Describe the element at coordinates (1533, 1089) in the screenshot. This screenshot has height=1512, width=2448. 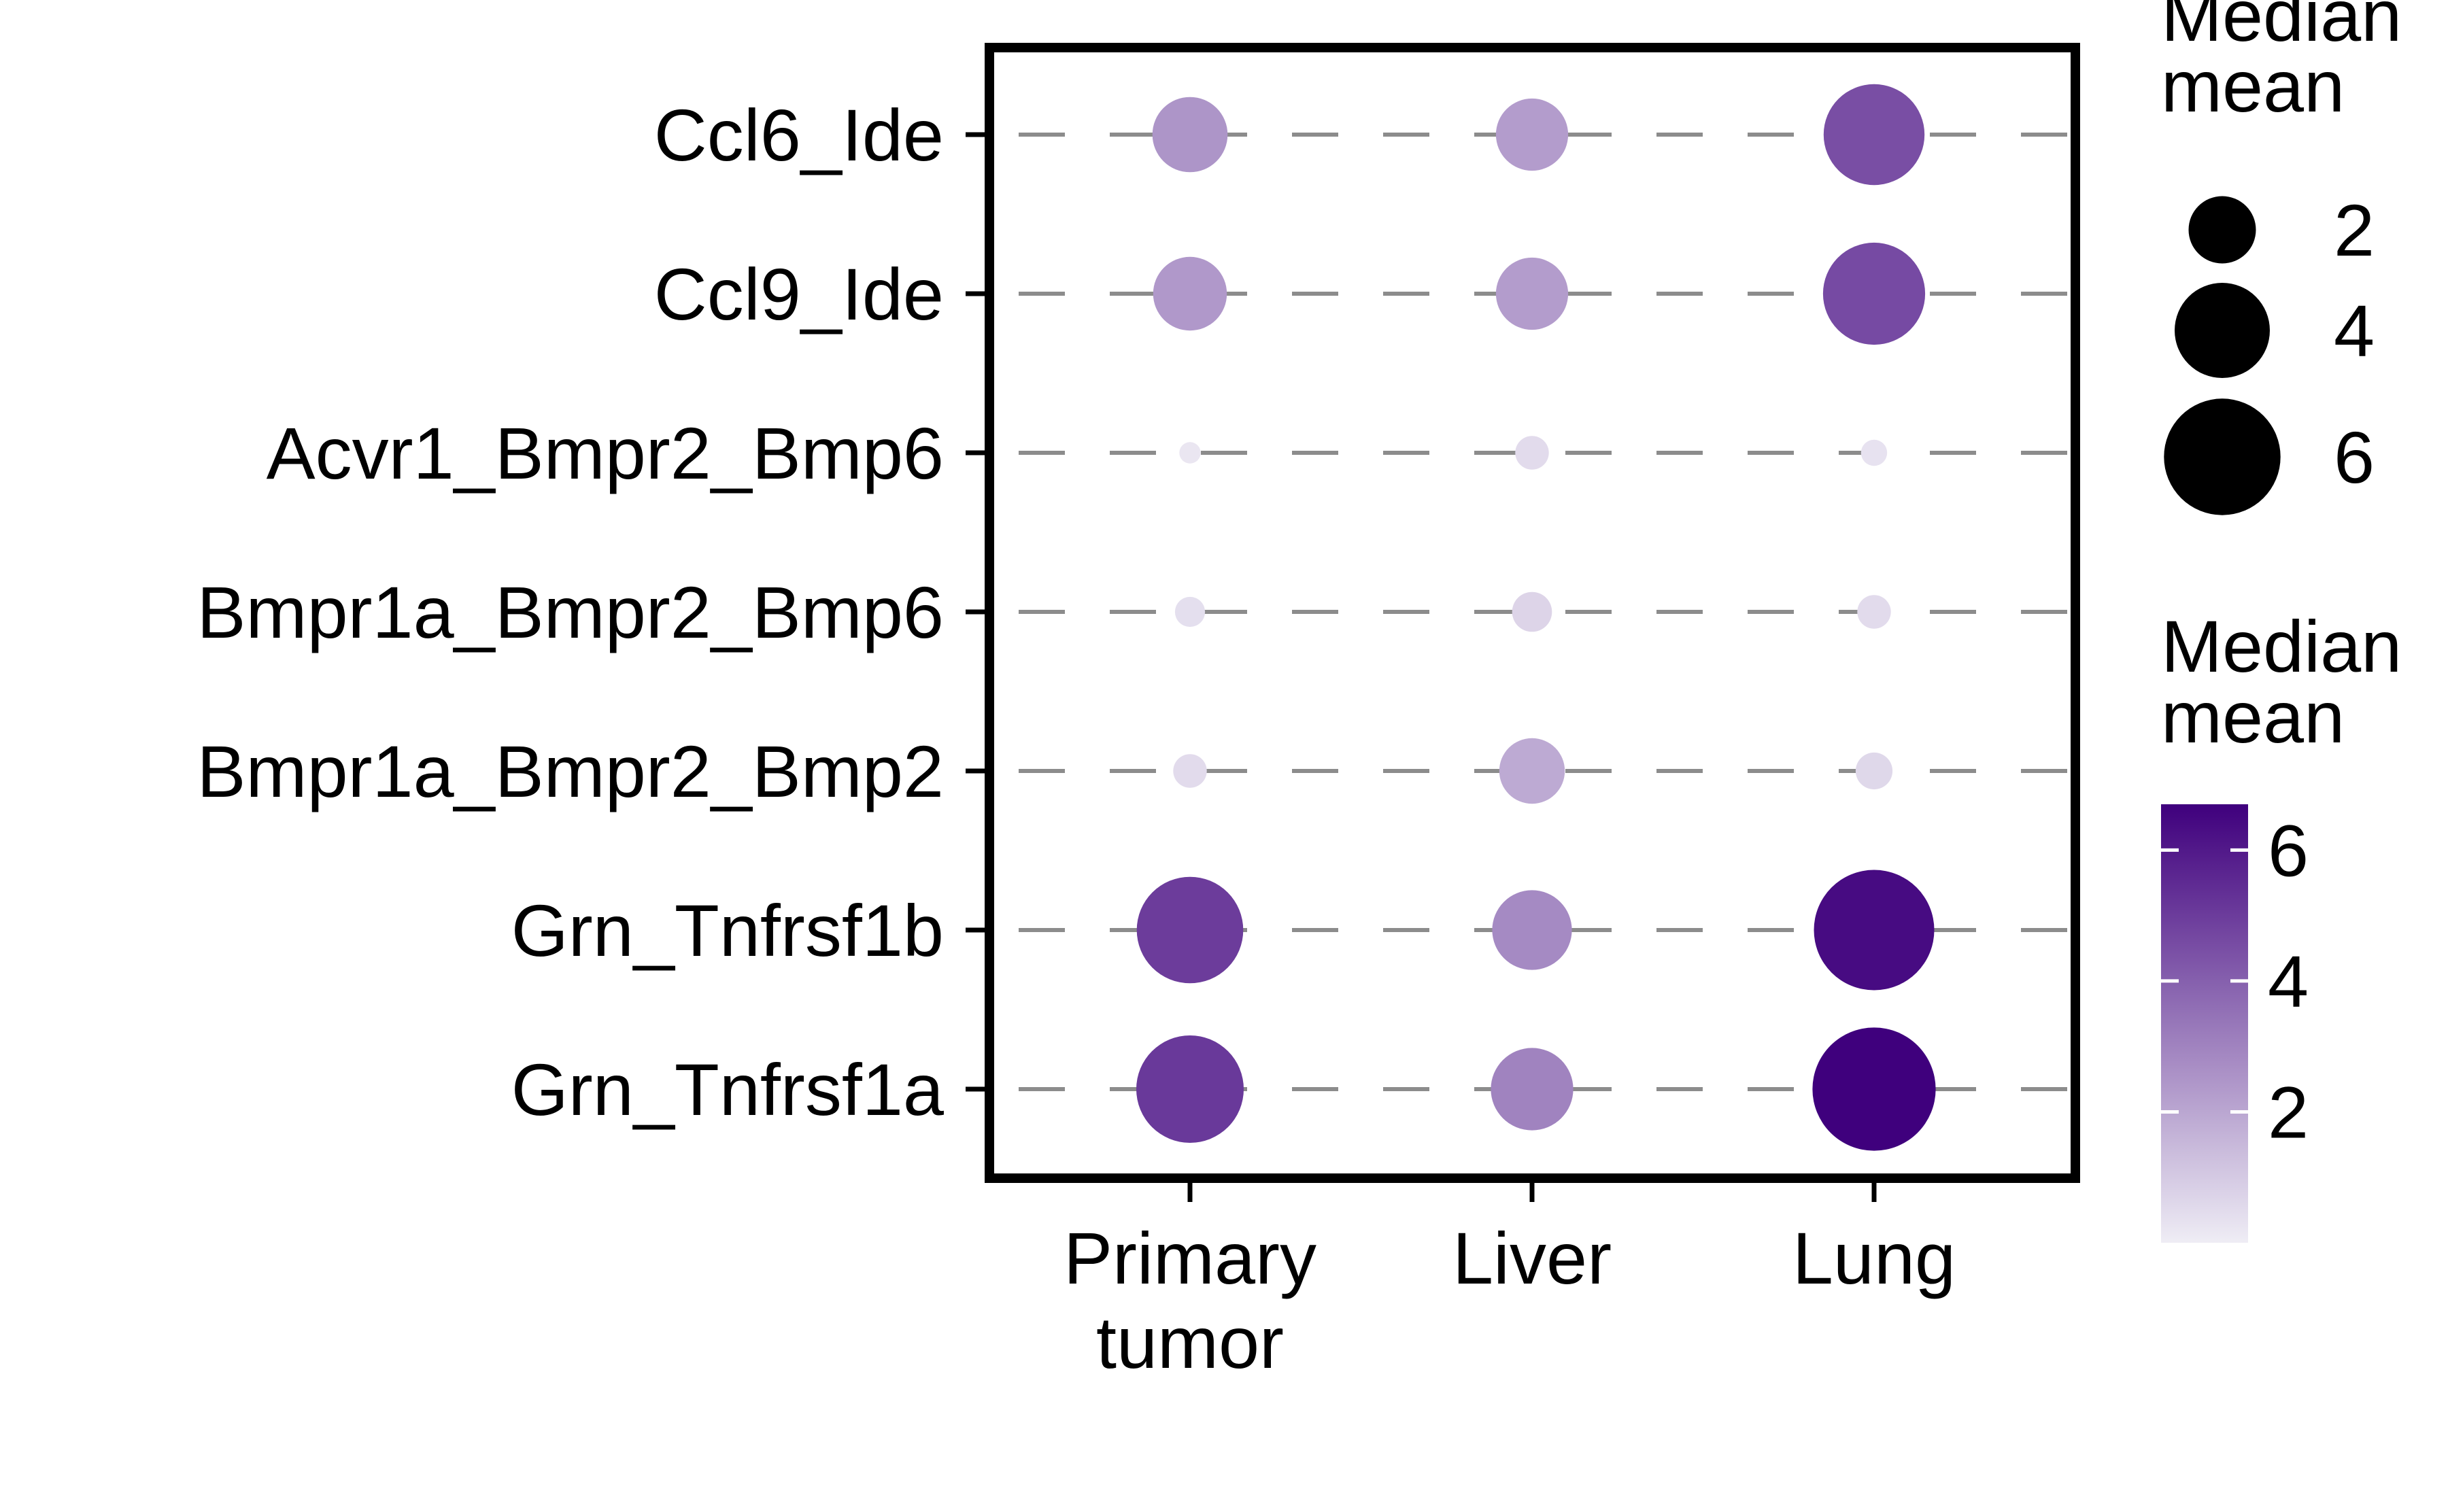
I see `dot-grn-tnfrsf1a-liver` at that location.